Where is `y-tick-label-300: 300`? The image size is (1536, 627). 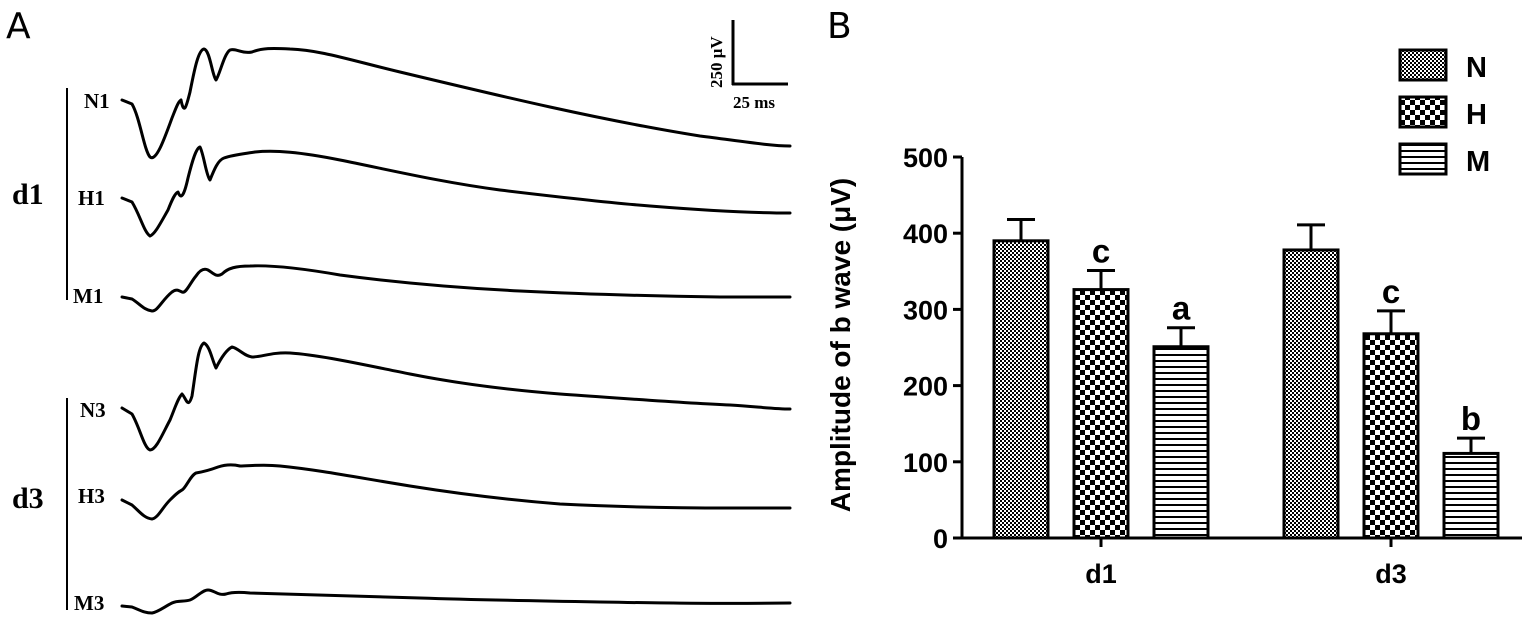 y-tick-label-300: 300 is located at coordinates (925, 310).